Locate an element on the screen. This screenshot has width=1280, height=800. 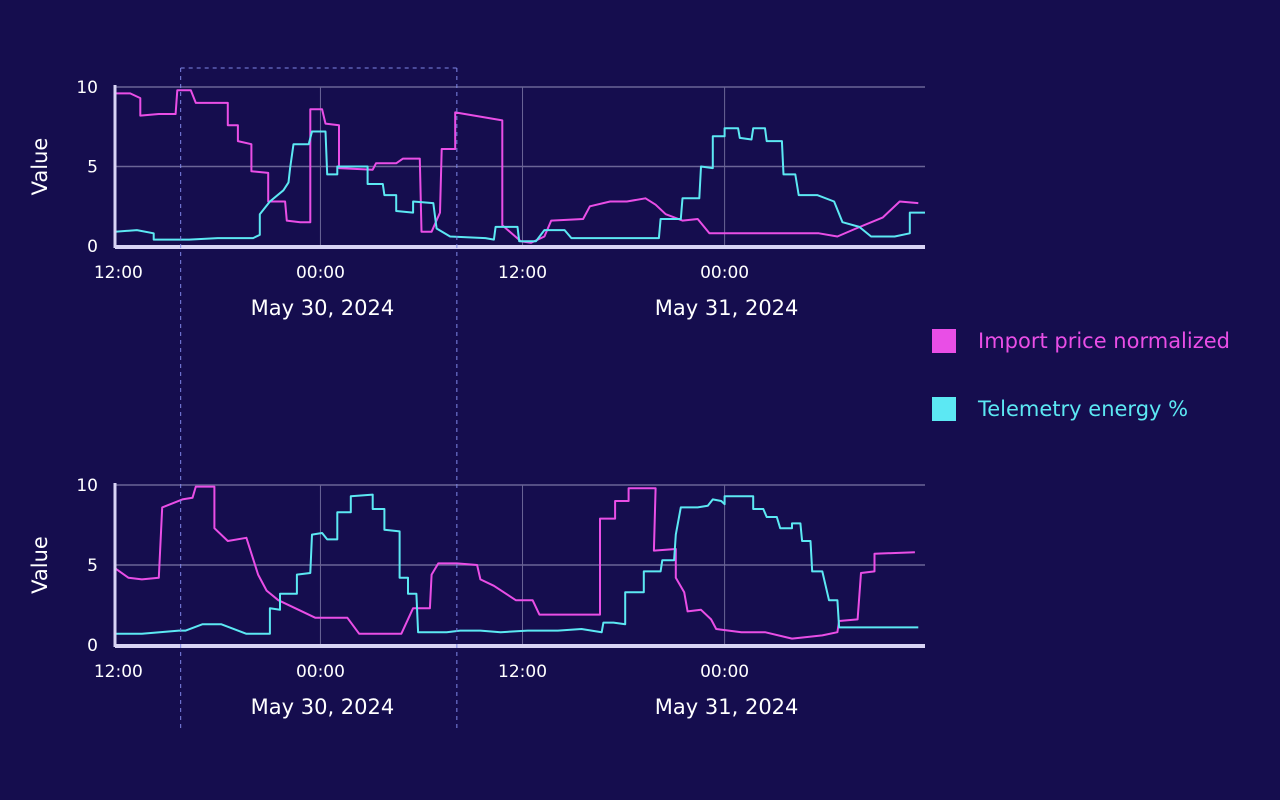
legend-item-telemetry: Telemetry energy % is located at coordinates (1060, 409).